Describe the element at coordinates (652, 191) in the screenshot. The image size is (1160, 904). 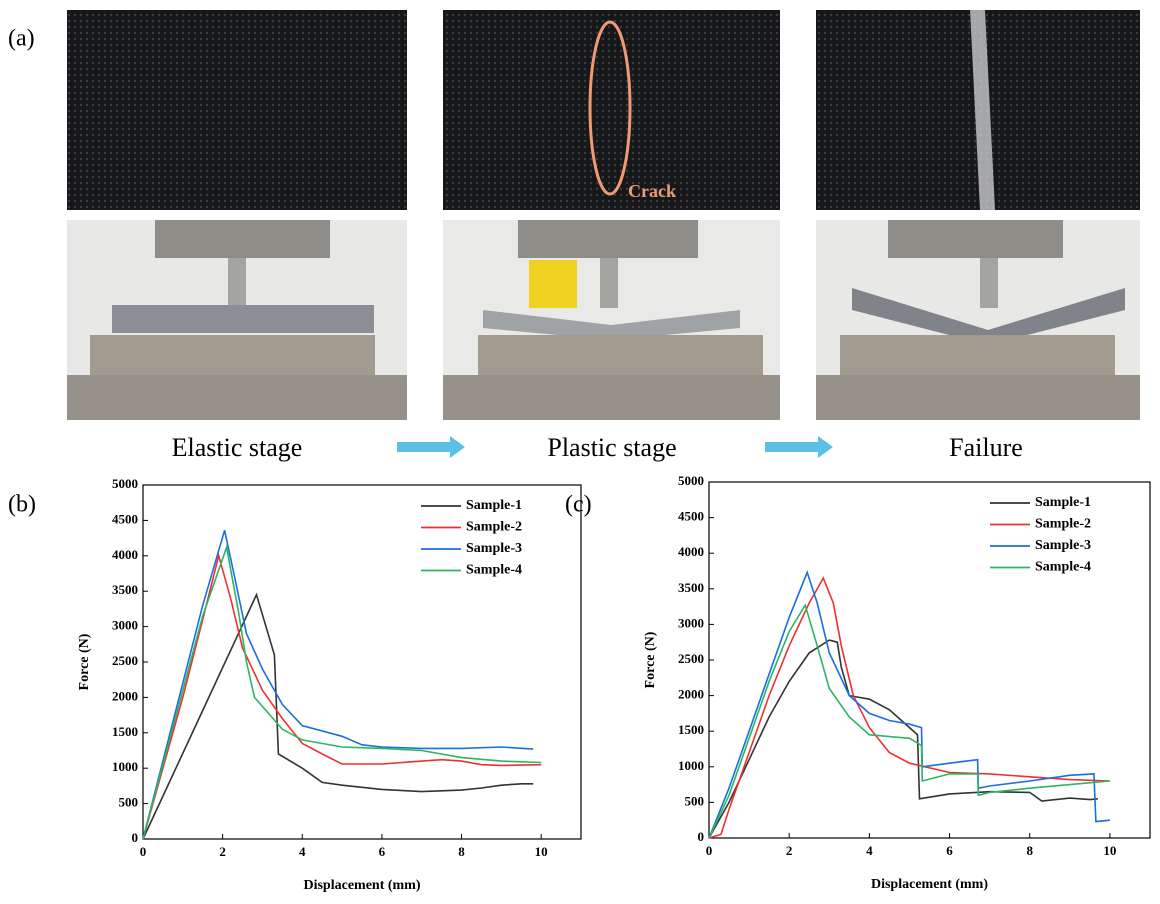
I see `annotation: Crack` at that location.